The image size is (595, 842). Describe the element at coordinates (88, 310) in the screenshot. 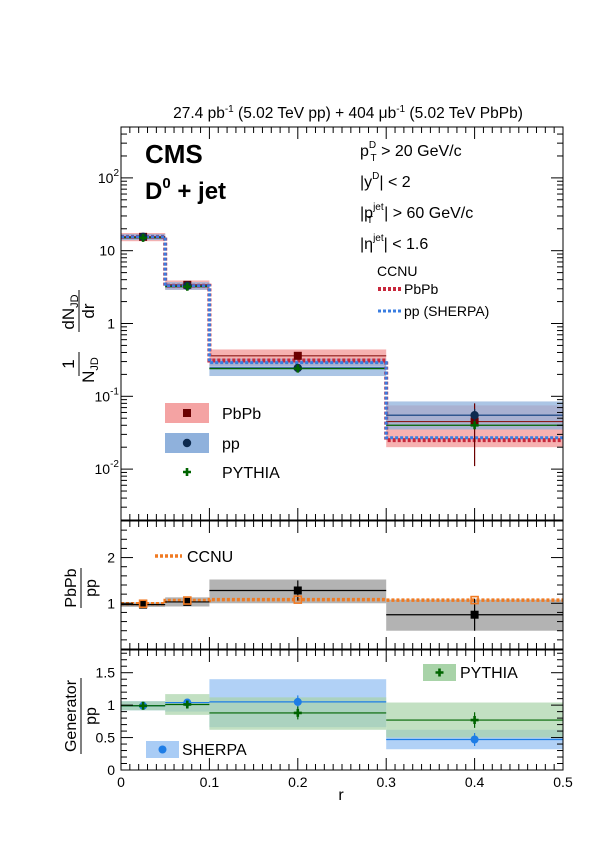

I see `svg-text: dr` at that location.